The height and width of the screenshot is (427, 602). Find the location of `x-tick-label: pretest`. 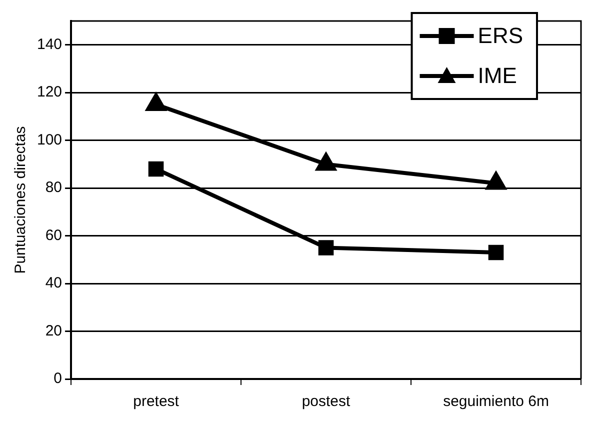

x-tick-label: pretest is located at coordinates (156, 401).